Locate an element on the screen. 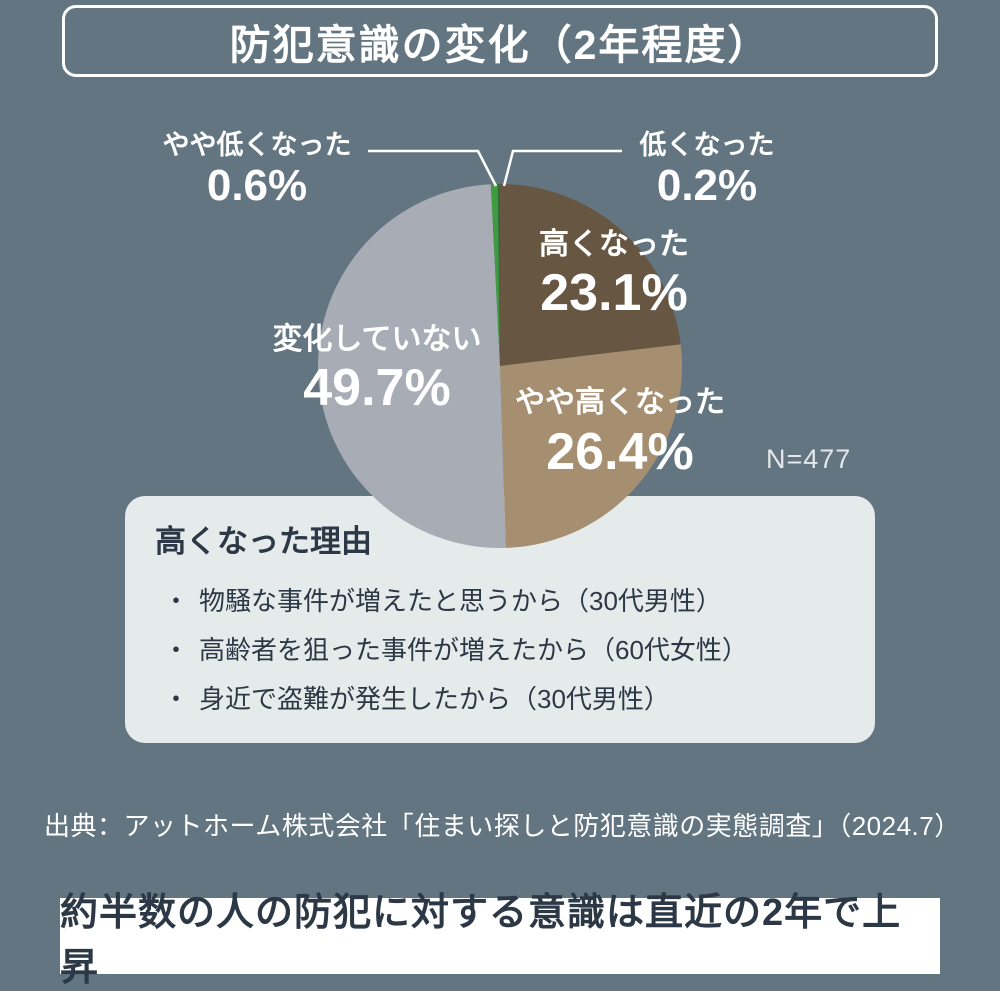 The height and width of the screenshot is (991, 1000). sample-size-label: N=477 is located at coordinates (809, 459).